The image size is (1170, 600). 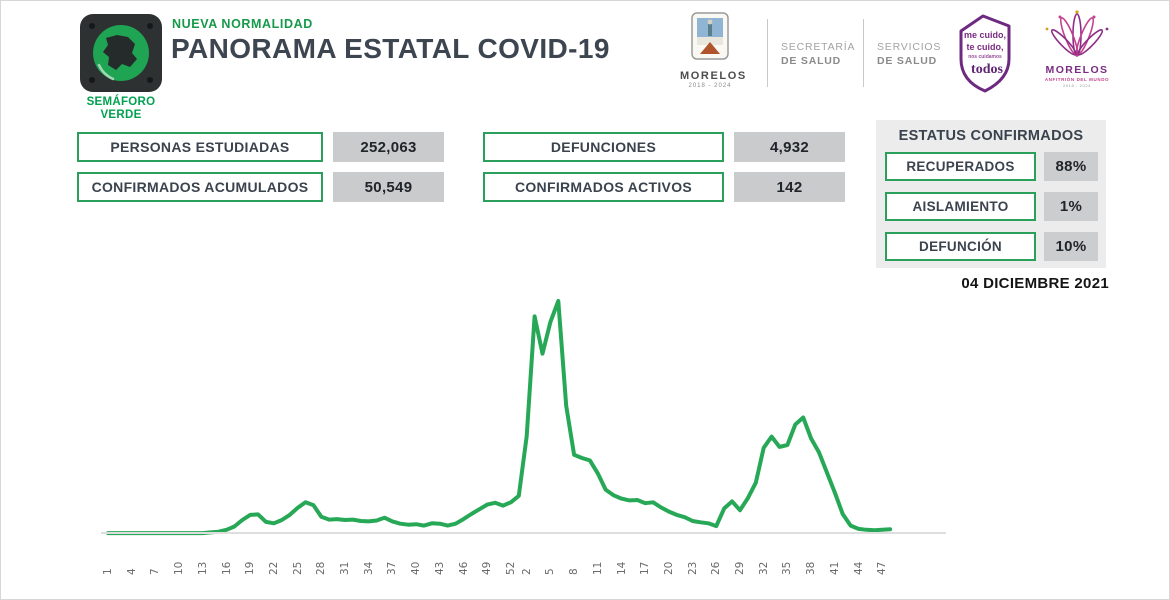 What do you see at coordinates (203, 558) in the screenshot?
I see `x-tick-week-13: 13` at bounding box center [203, 558].